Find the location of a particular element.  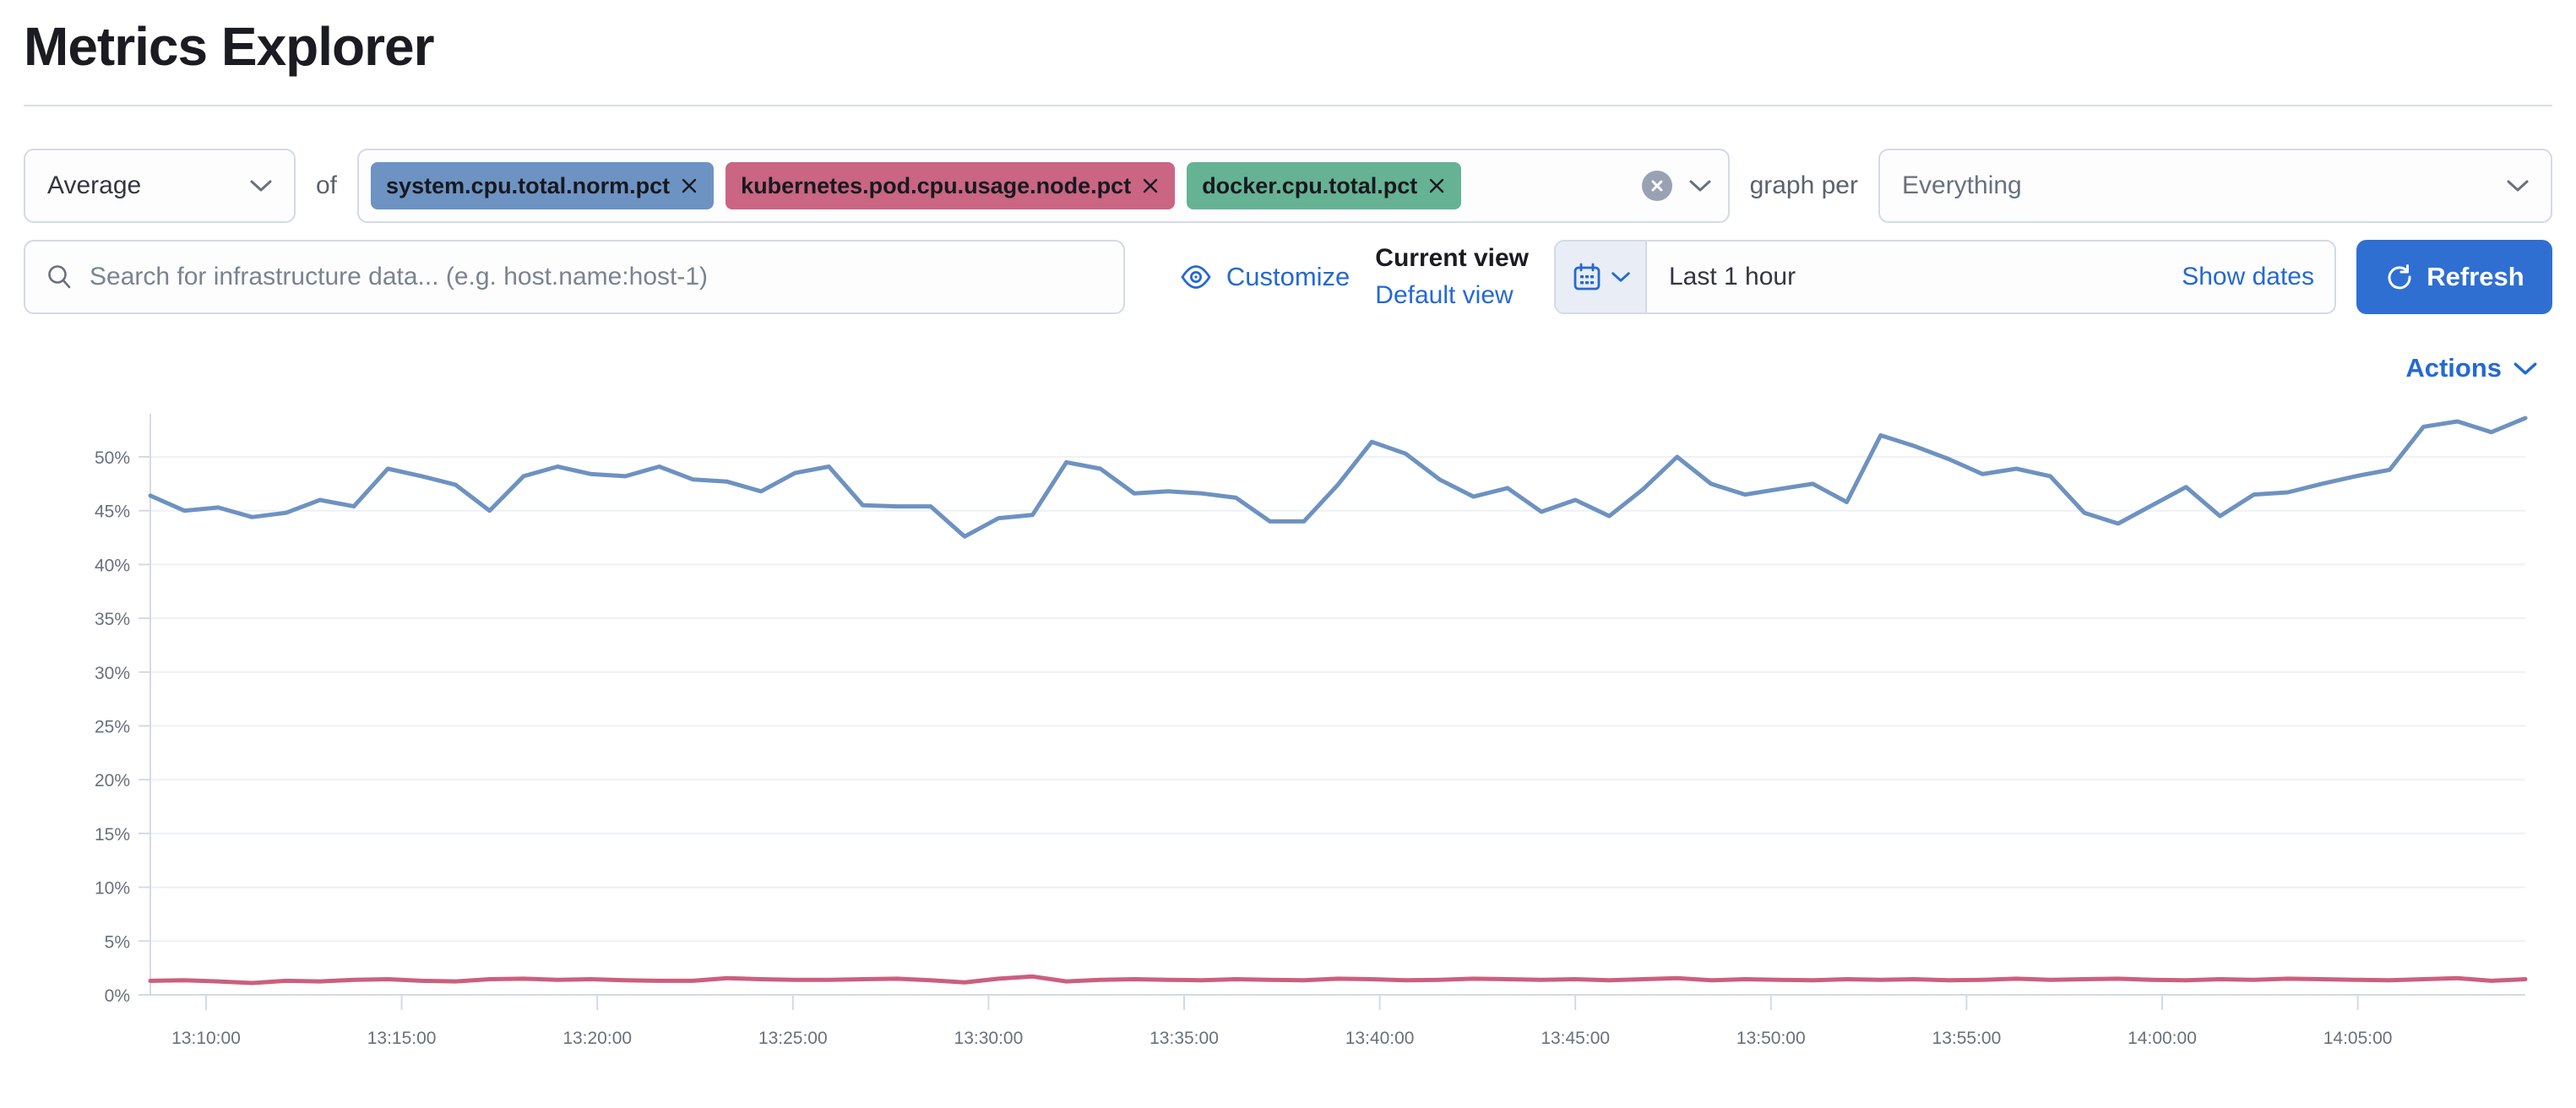

svg-text: 5% is located at coordinates (117, 942).